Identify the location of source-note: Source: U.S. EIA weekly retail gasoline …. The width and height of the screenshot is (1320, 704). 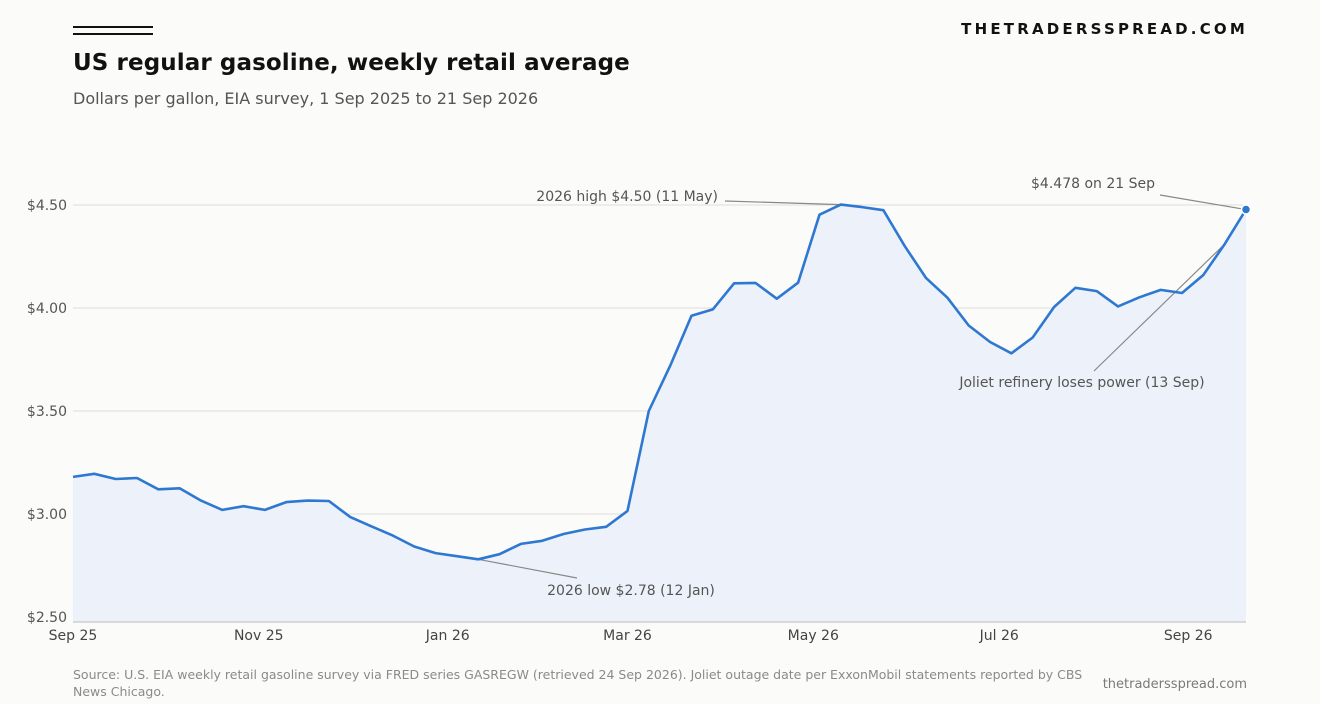
(578, 683).